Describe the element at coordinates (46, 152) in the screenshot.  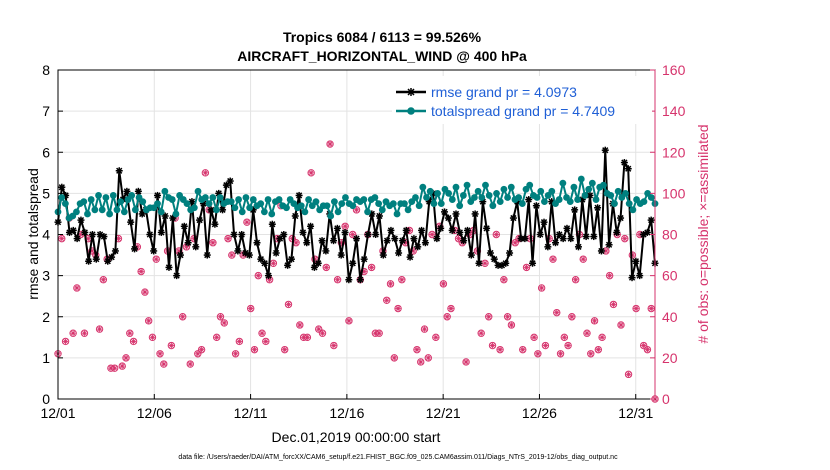
I see `y-tick-label: 6` at that location.